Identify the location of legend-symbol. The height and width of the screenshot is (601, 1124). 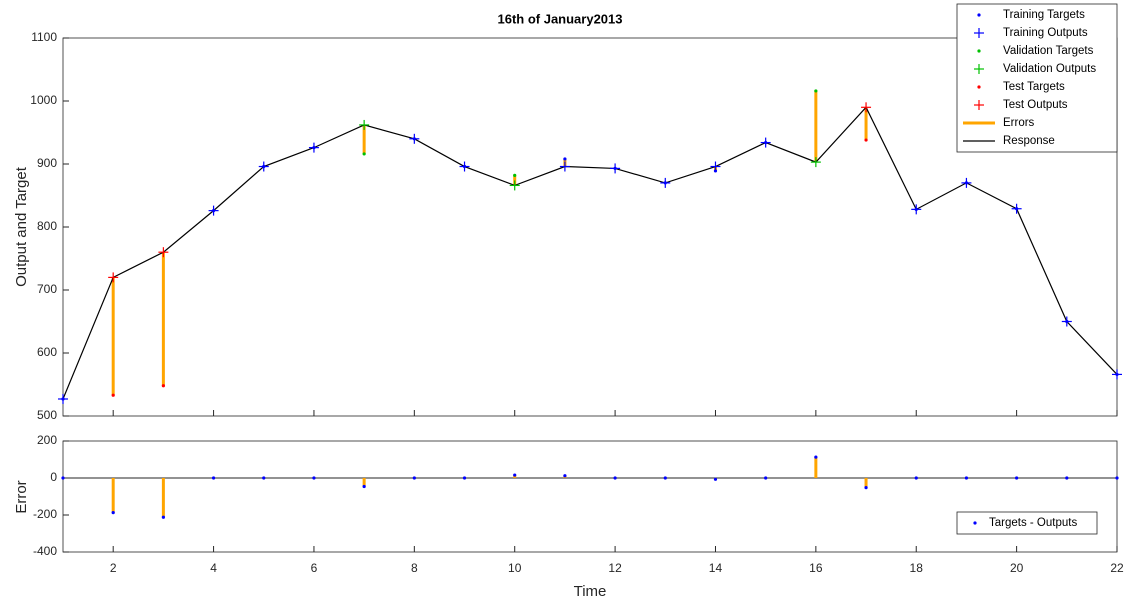
(975, 523).